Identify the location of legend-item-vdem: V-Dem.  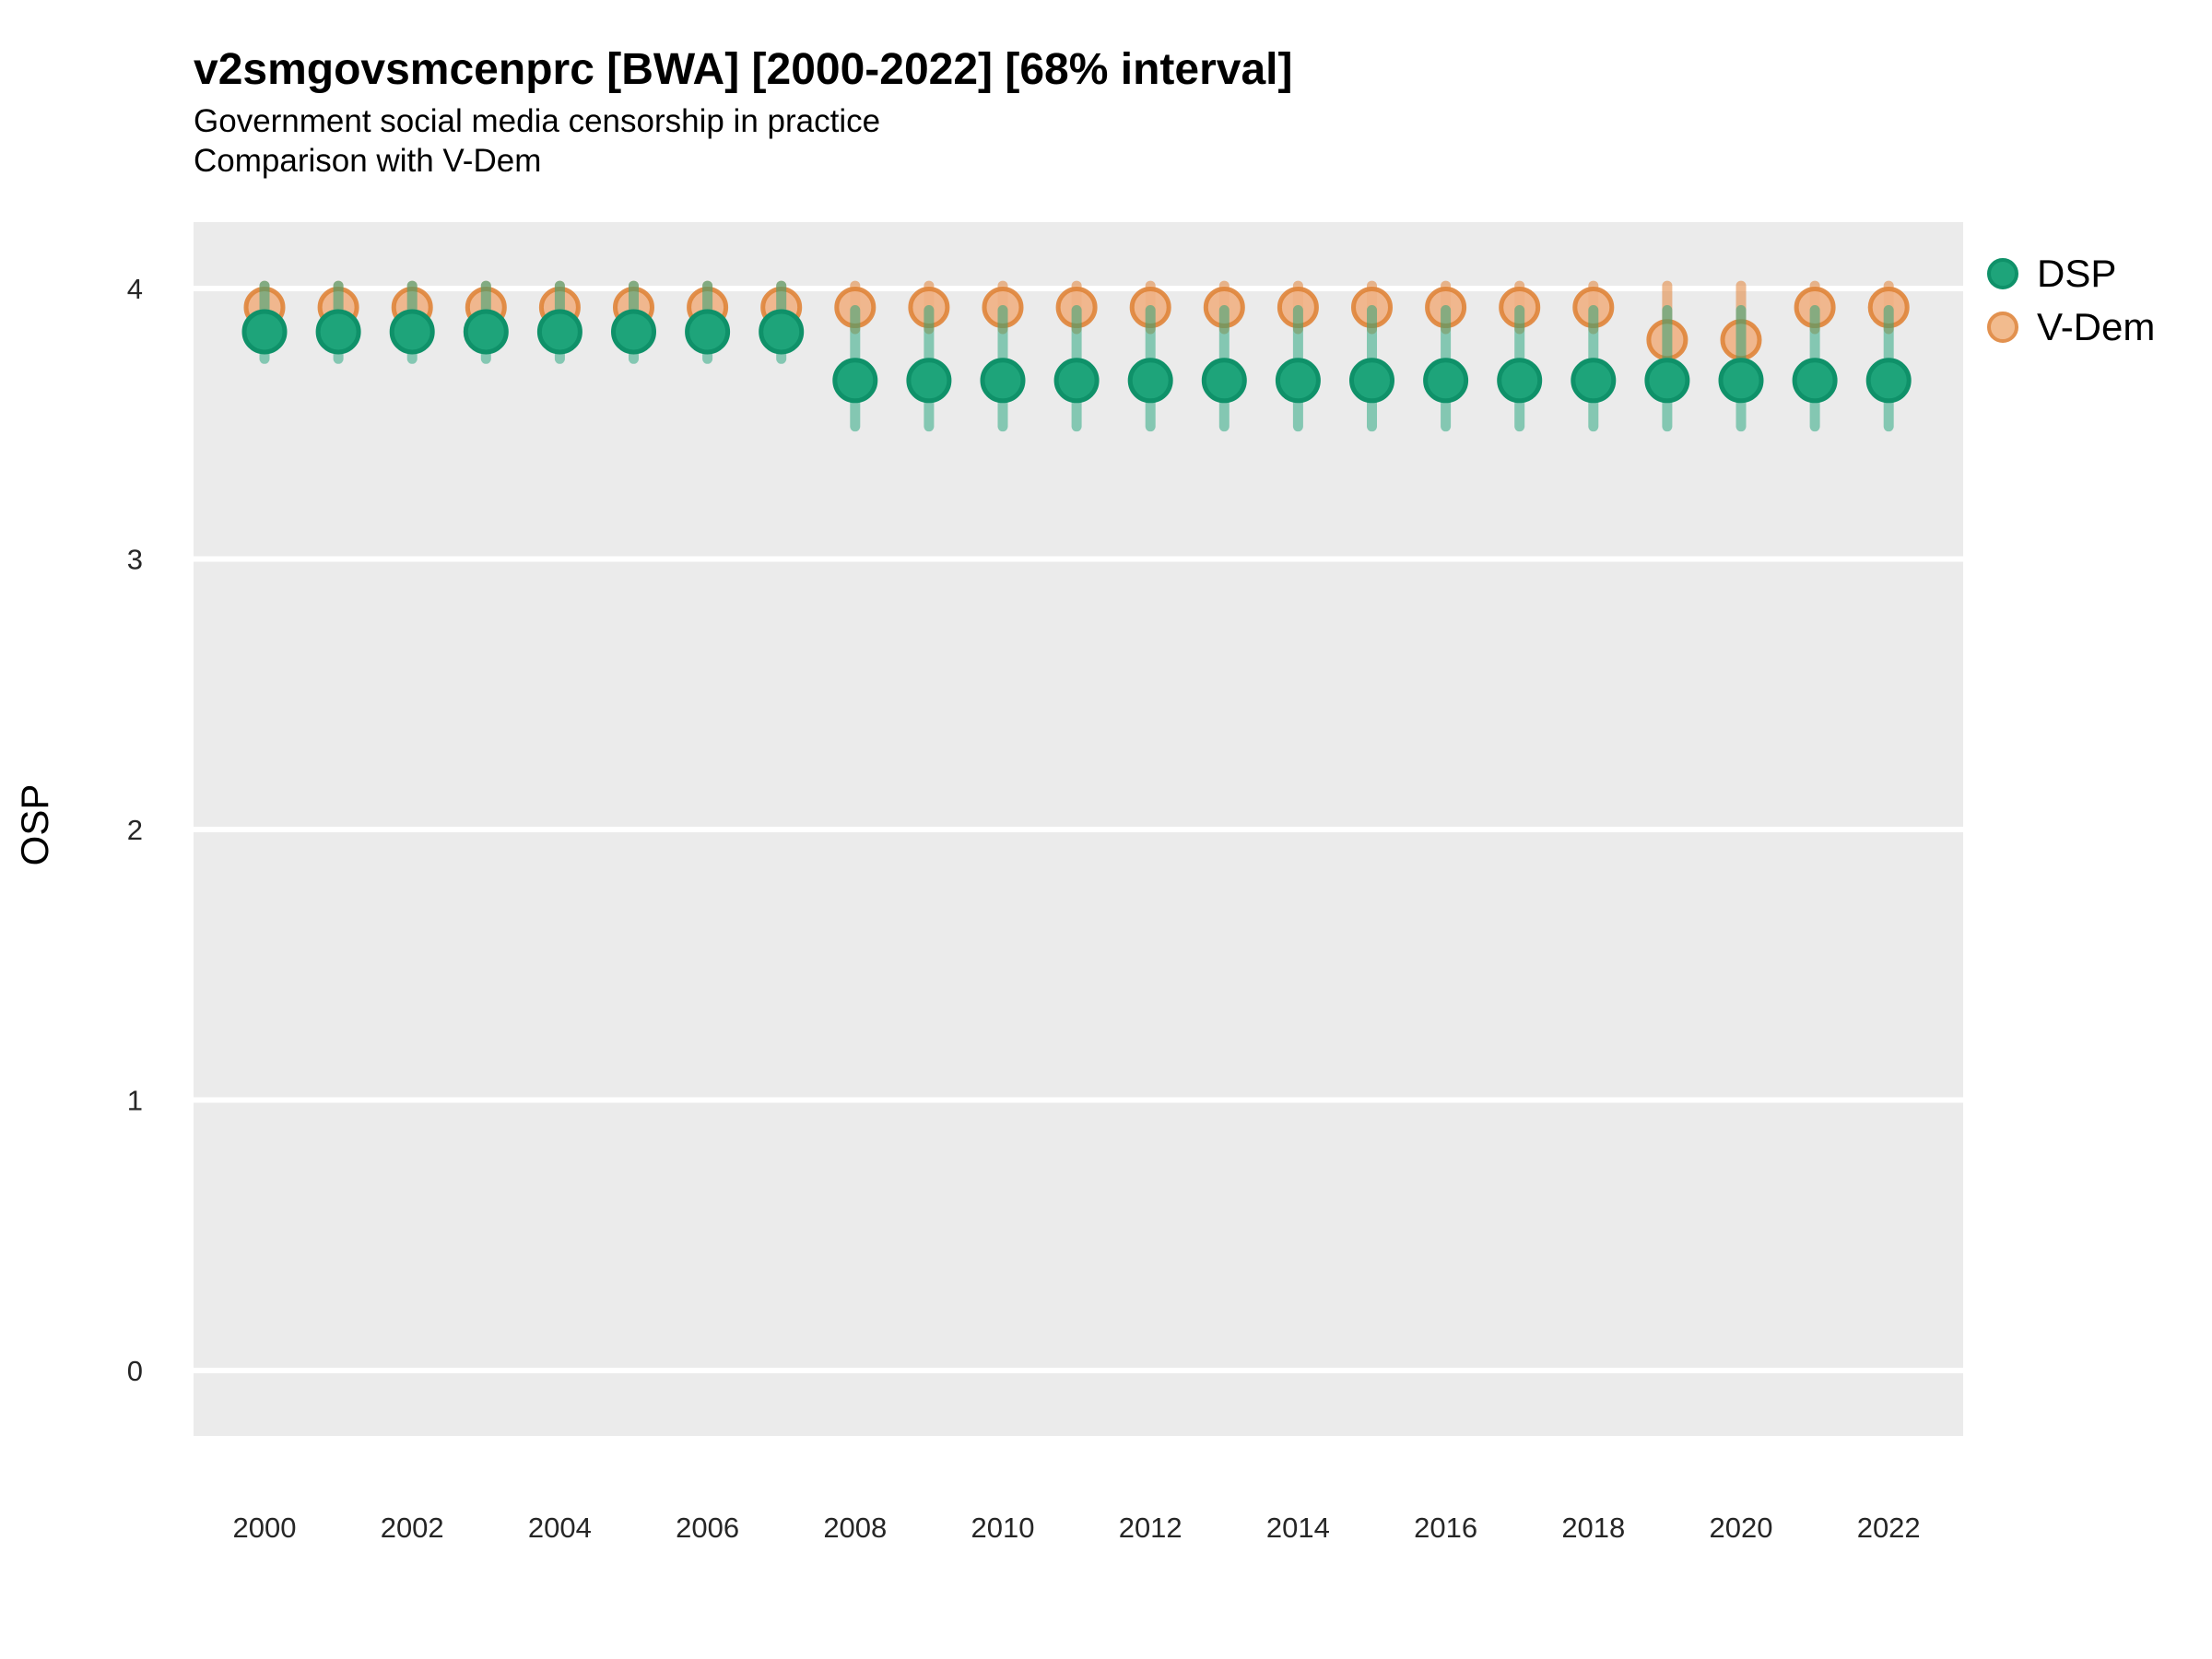
(2071, 327).